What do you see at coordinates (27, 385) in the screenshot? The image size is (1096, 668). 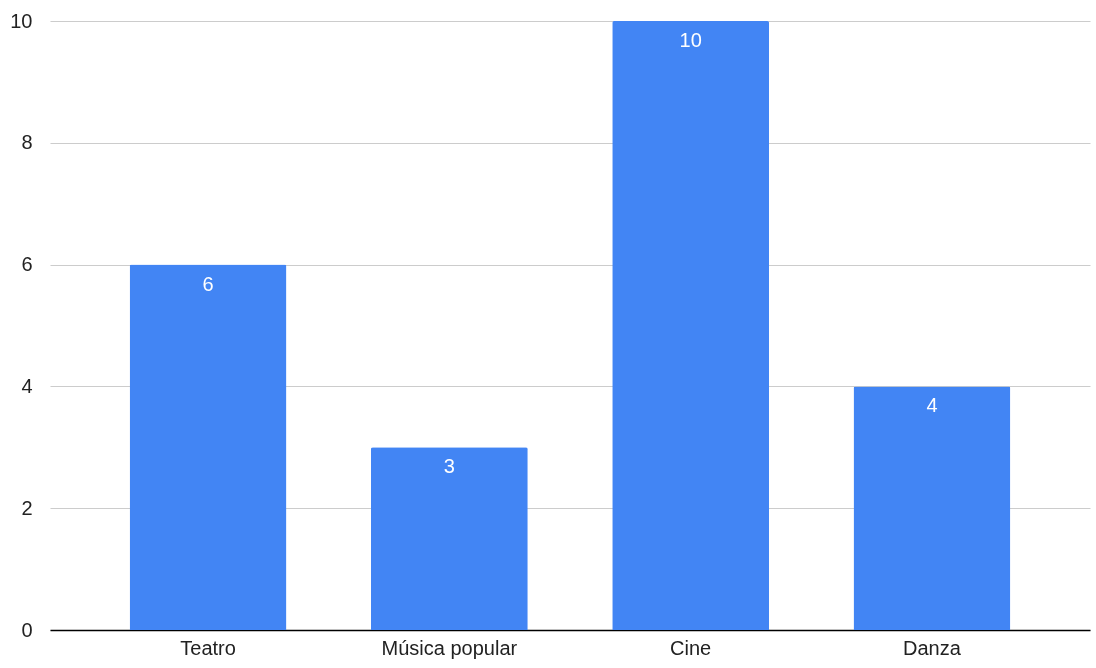 I see `y-tick-label: 4` at bounding box center [27, 385].